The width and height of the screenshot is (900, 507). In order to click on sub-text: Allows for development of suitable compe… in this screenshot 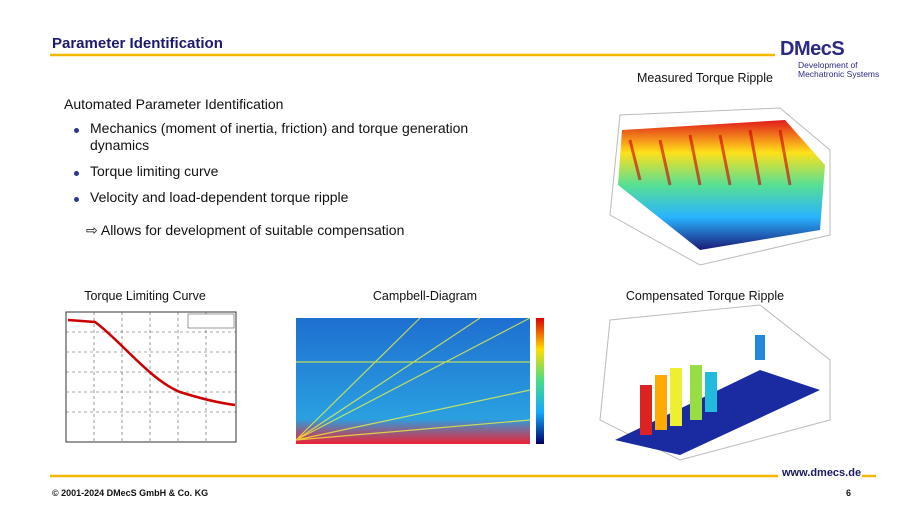, I will do `click(252, 230)`.